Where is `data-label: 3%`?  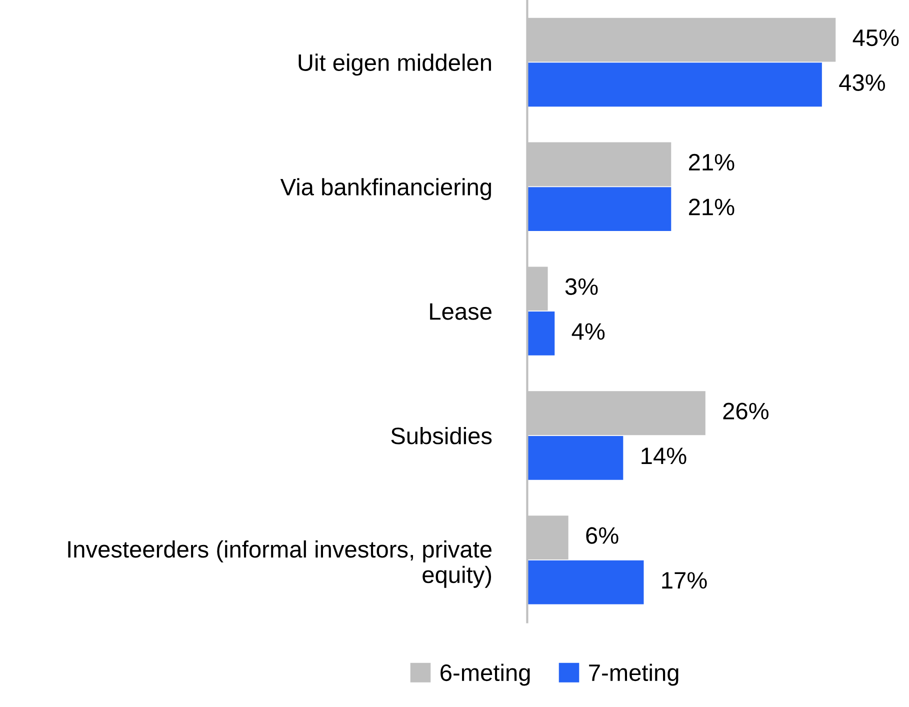 data-label: 3% is located at coordinates (581, 287).